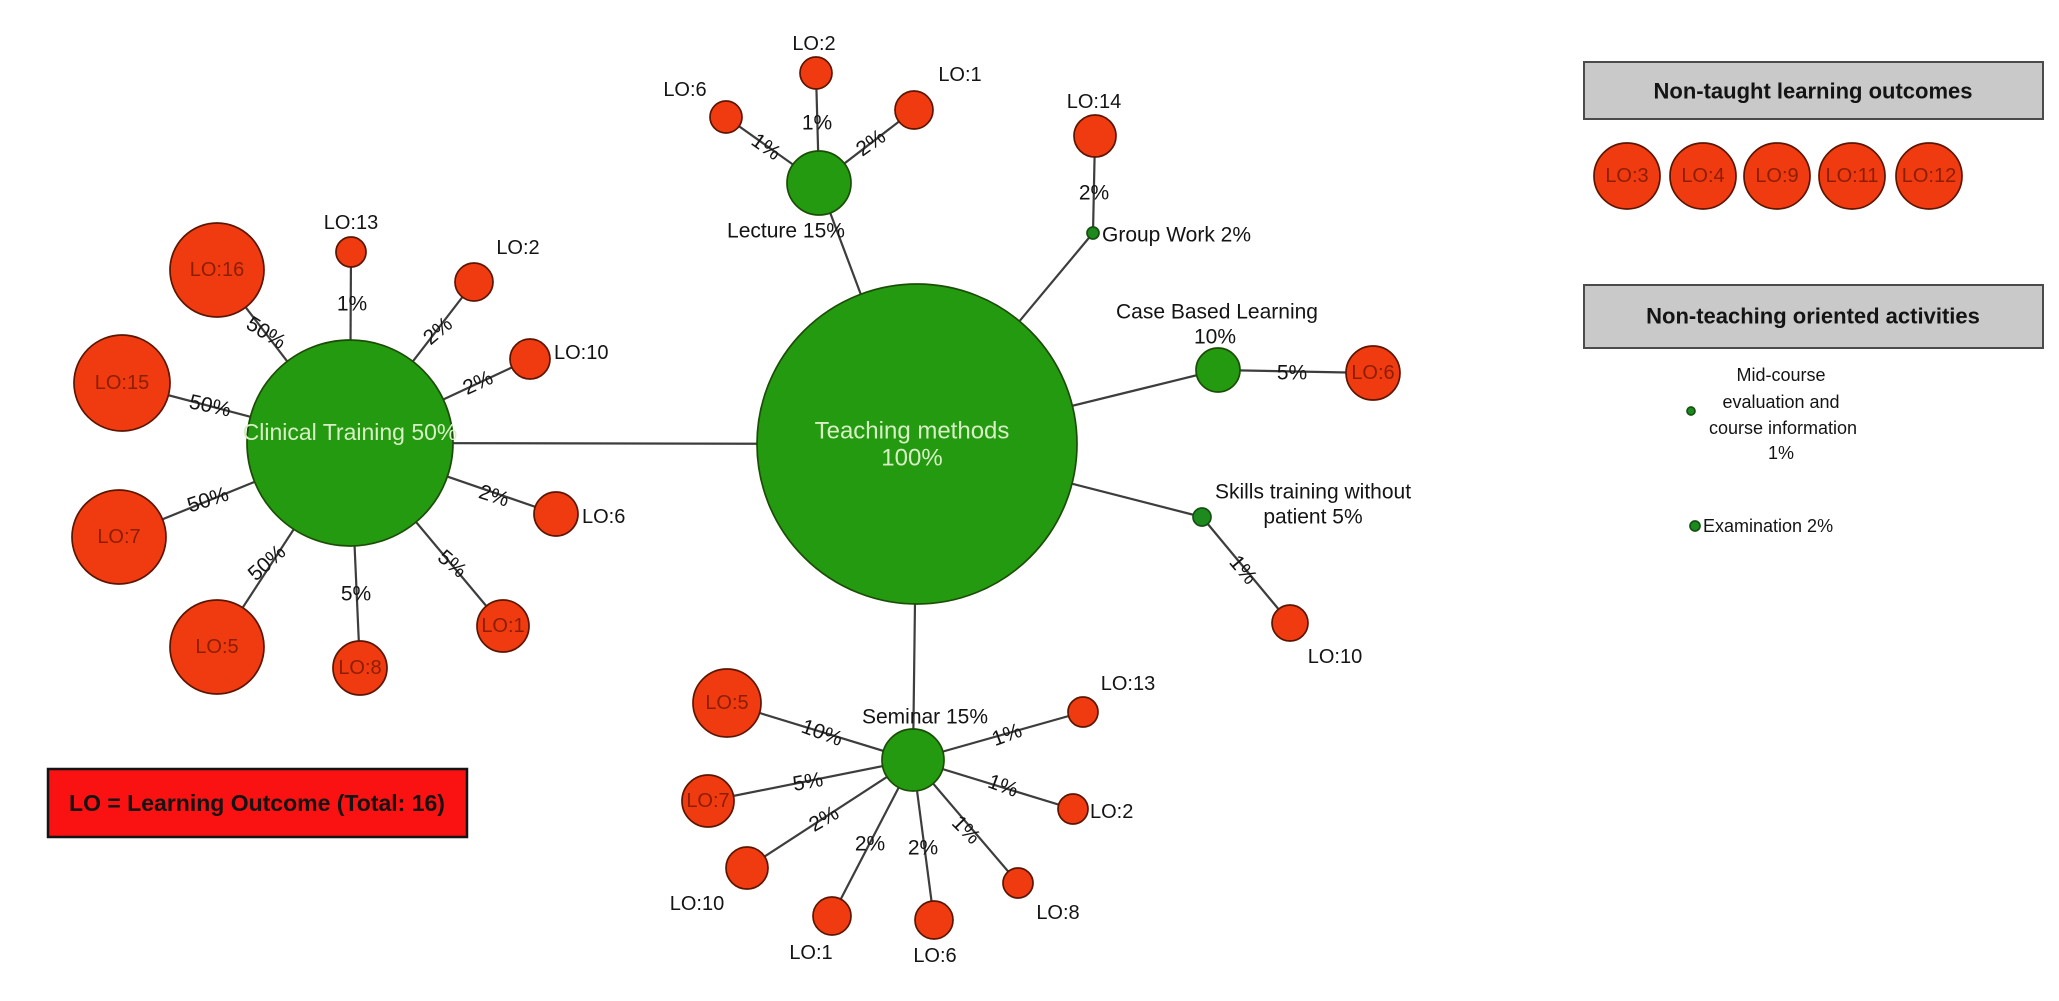 Image resolution: width=2059 pixels, height=1001 pixels. I want to click on edge-label-seminar-se13: 1%, so click(1007, 735).